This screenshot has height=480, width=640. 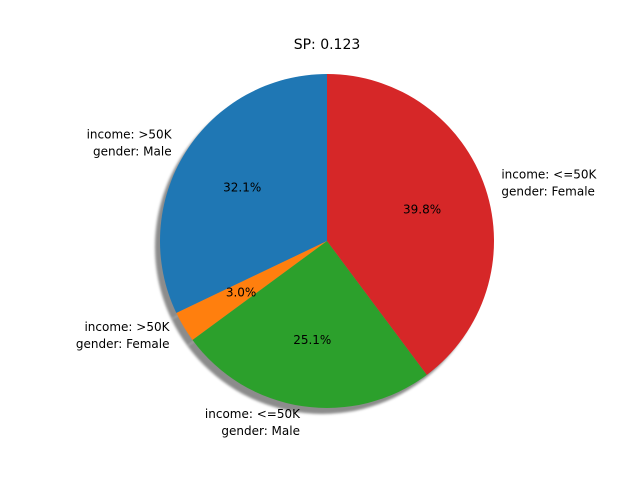 I want to click on slice-category-label: income: >50K gender: Female, so click(x=123, y=335).